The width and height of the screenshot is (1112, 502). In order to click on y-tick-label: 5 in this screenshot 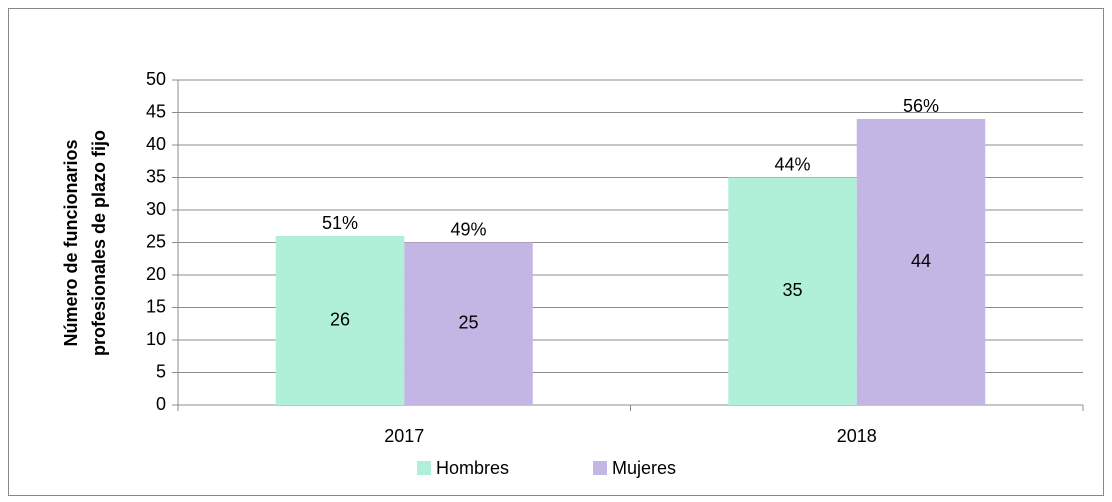, I will do `click(161, 371)`.